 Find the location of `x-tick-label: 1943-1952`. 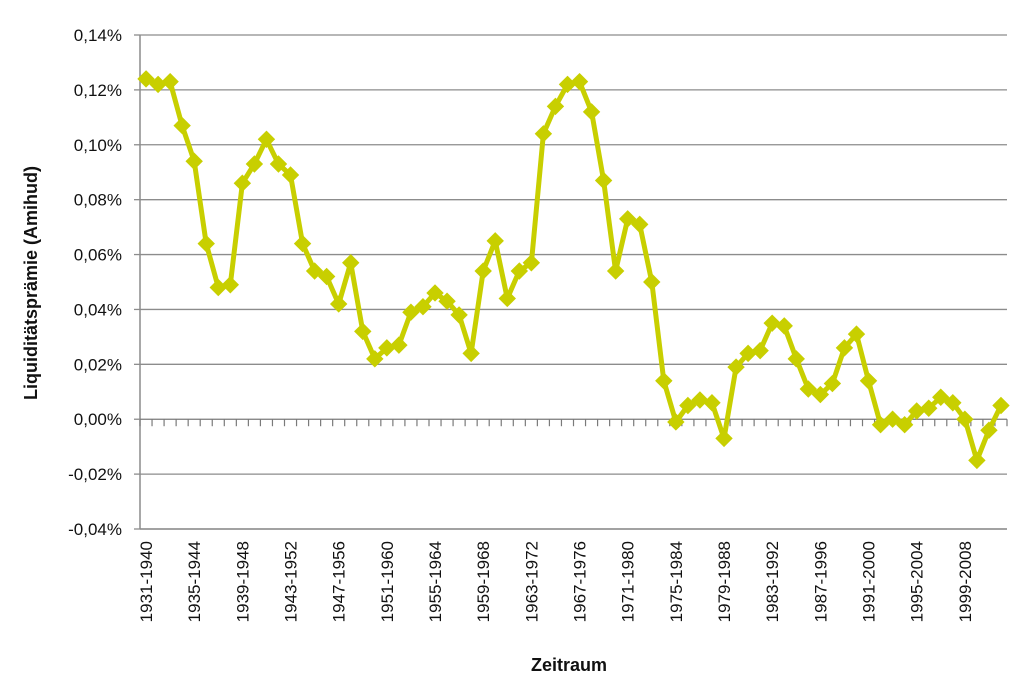

x-tick-label: 1943-1952 is located at coordinates (291, 581).